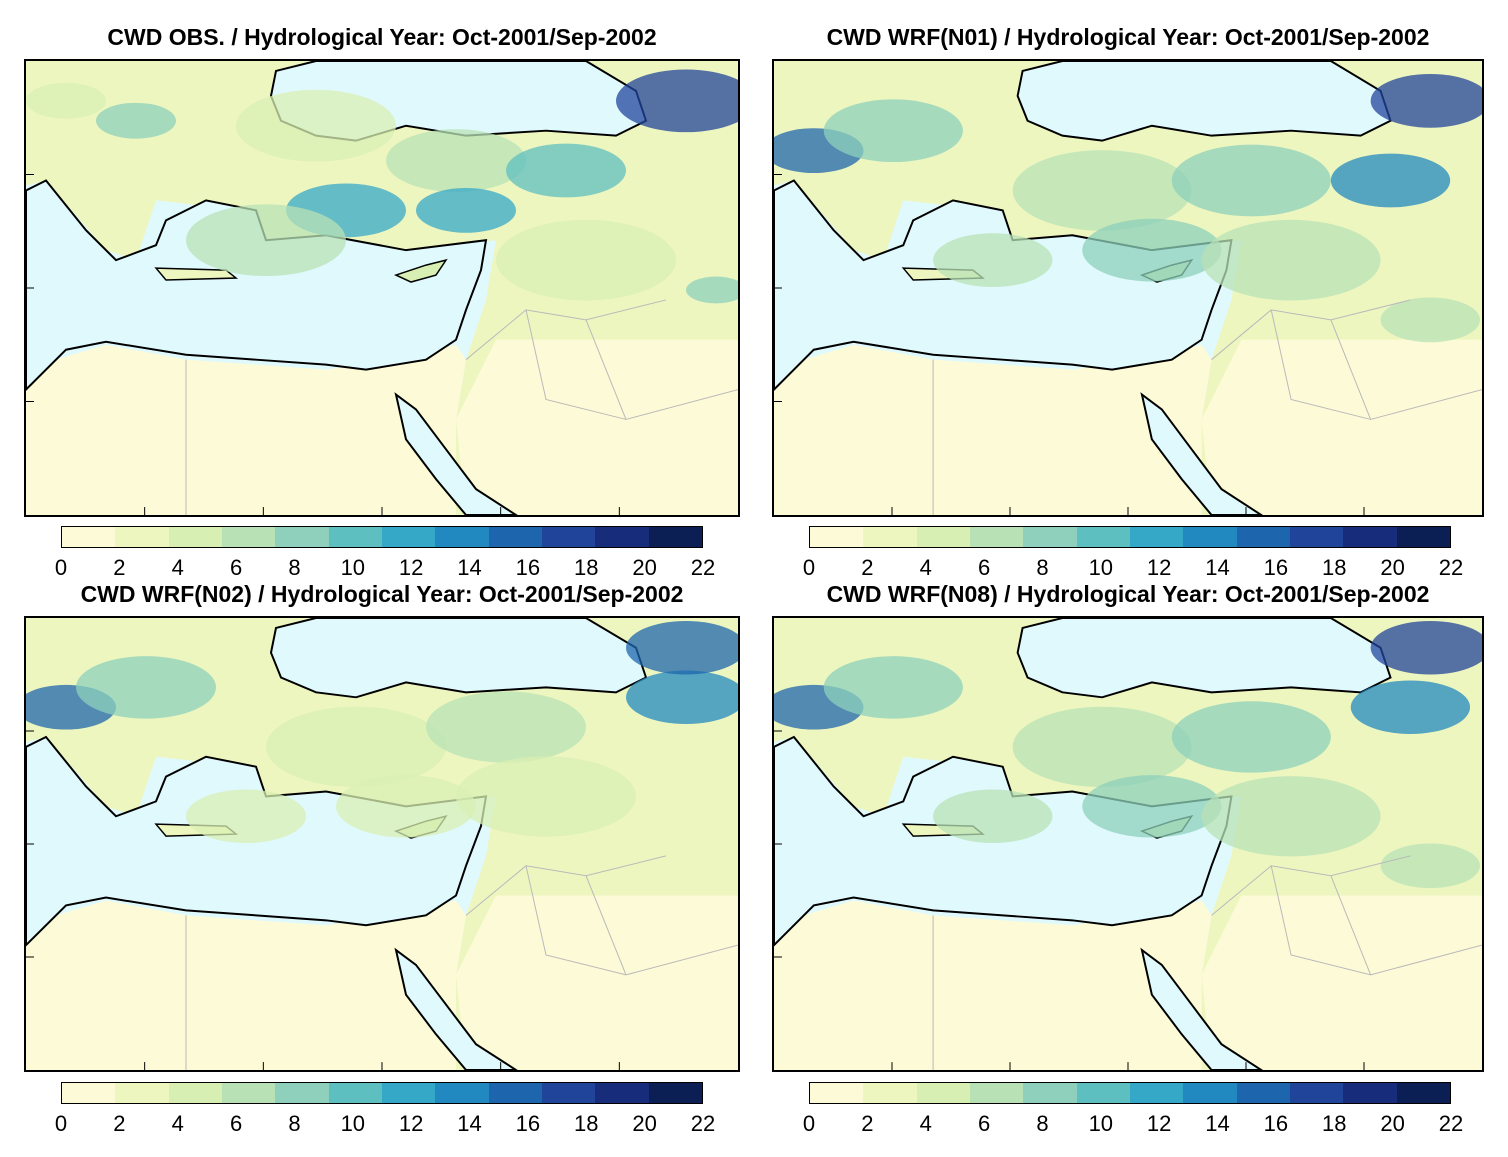 Image resolution: width=1508 pixels, height=1157 pixels. Describe the element at coordinates (1133, 1124) in the screenshot. I see `colorbar-ticks-n08: 0 2 4 6 8 10 12 14 16 18 20 22` at that location.